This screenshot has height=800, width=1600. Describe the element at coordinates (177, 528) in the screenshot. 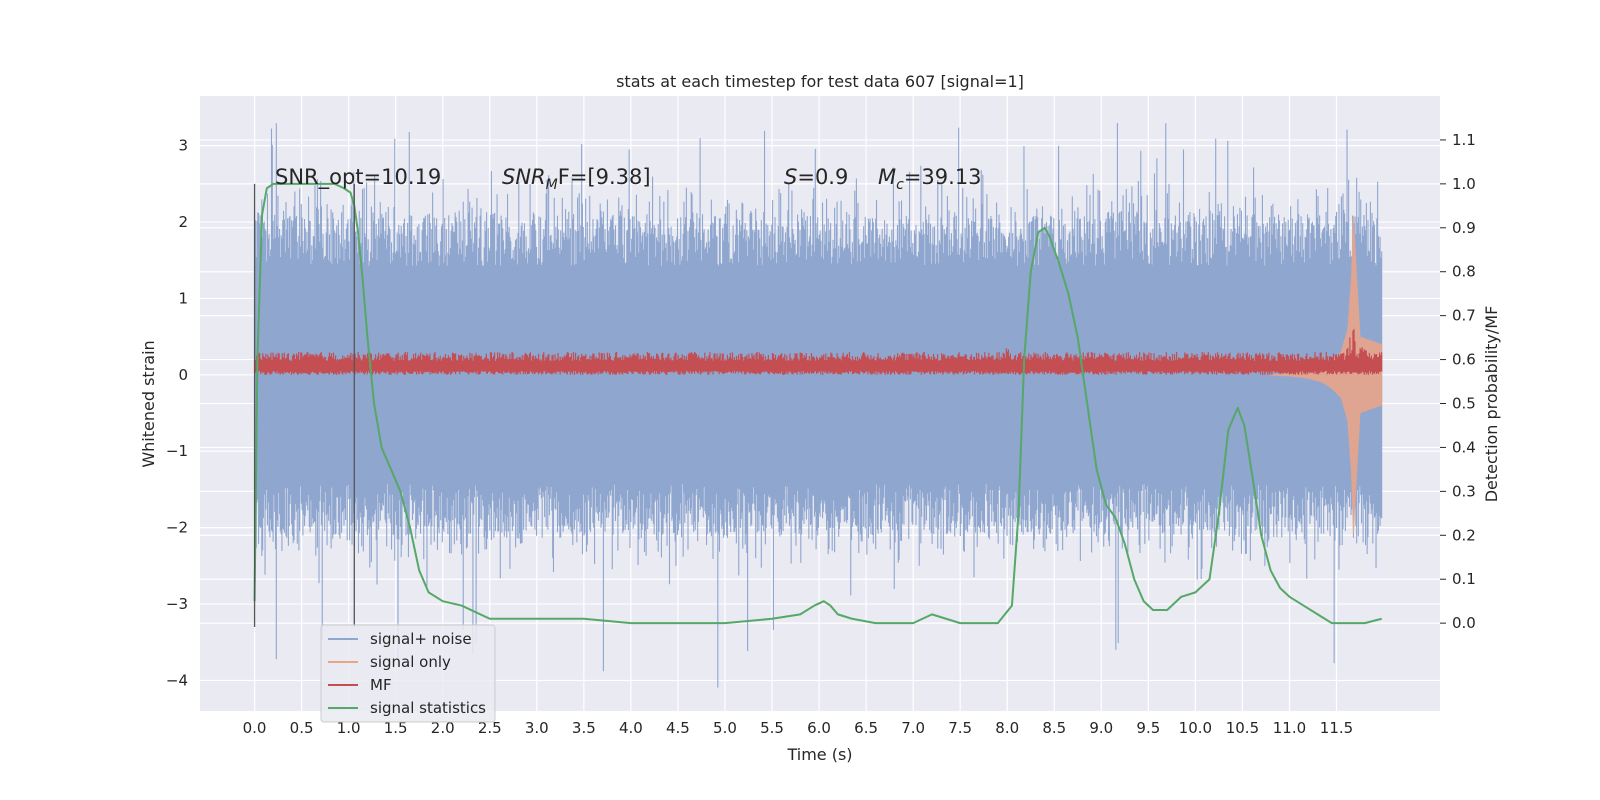

I see `y-tick-label: −2` at that location.